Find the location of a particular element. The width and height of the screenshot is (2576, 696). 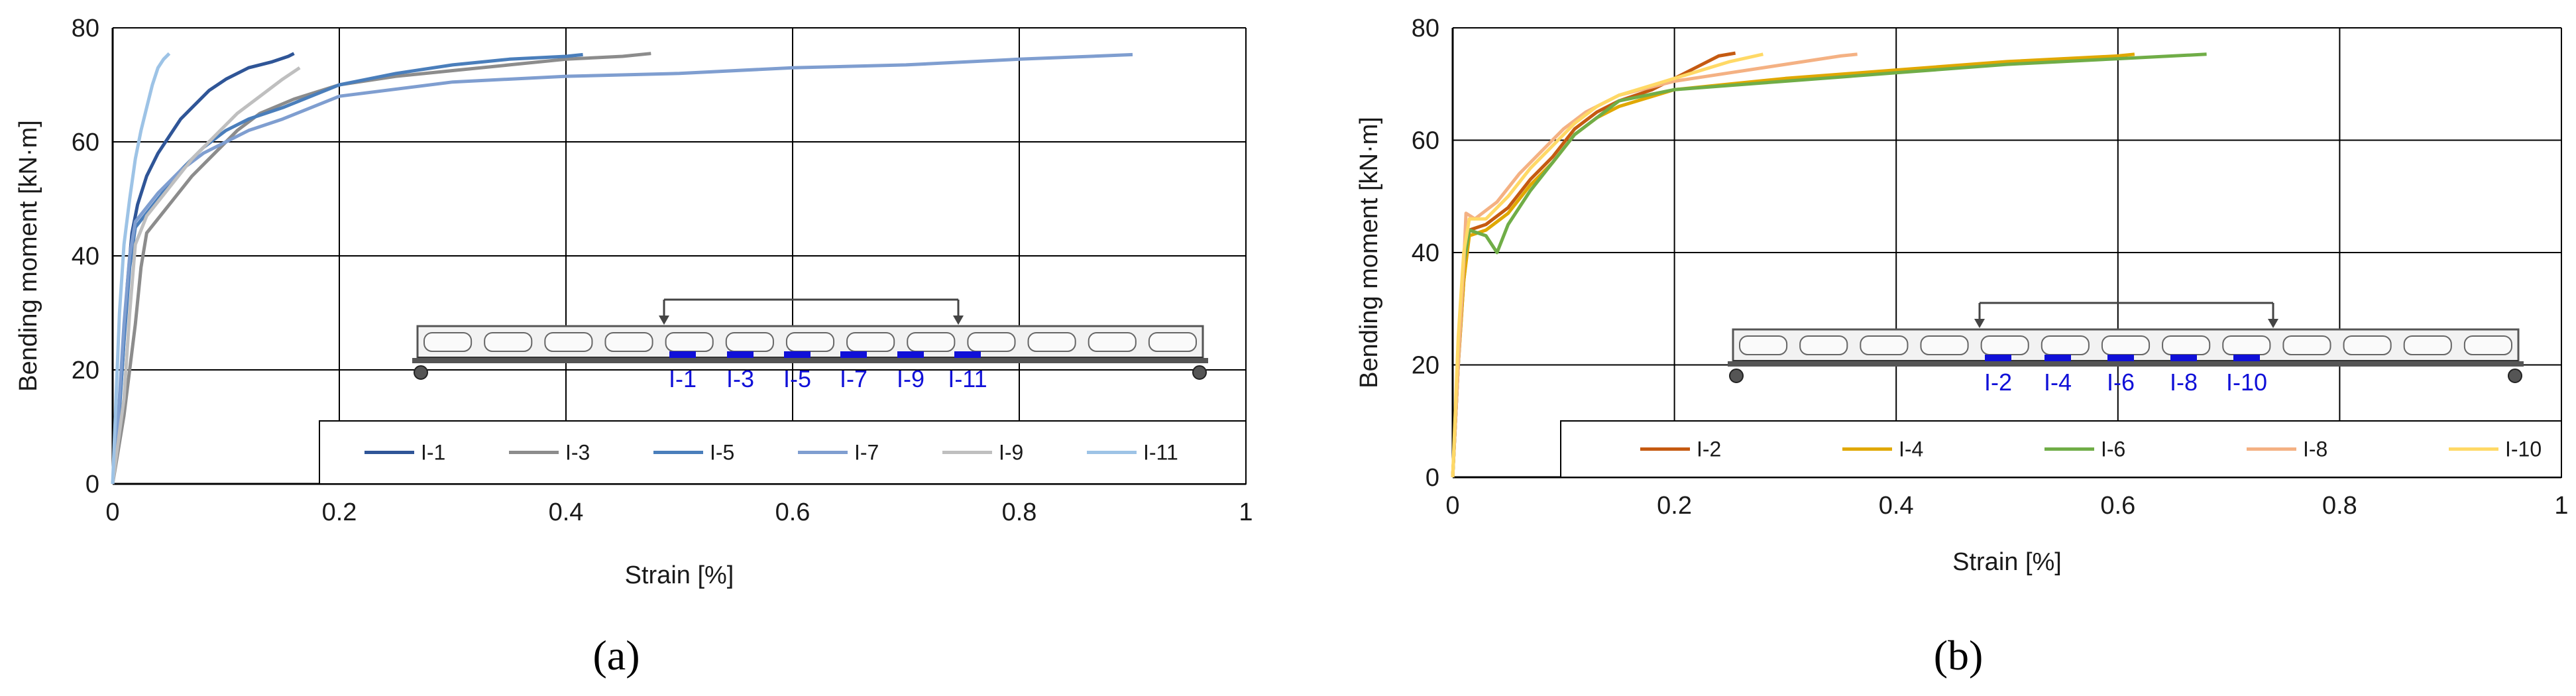

panel-label: (a) is located at coordinates (616, 655).